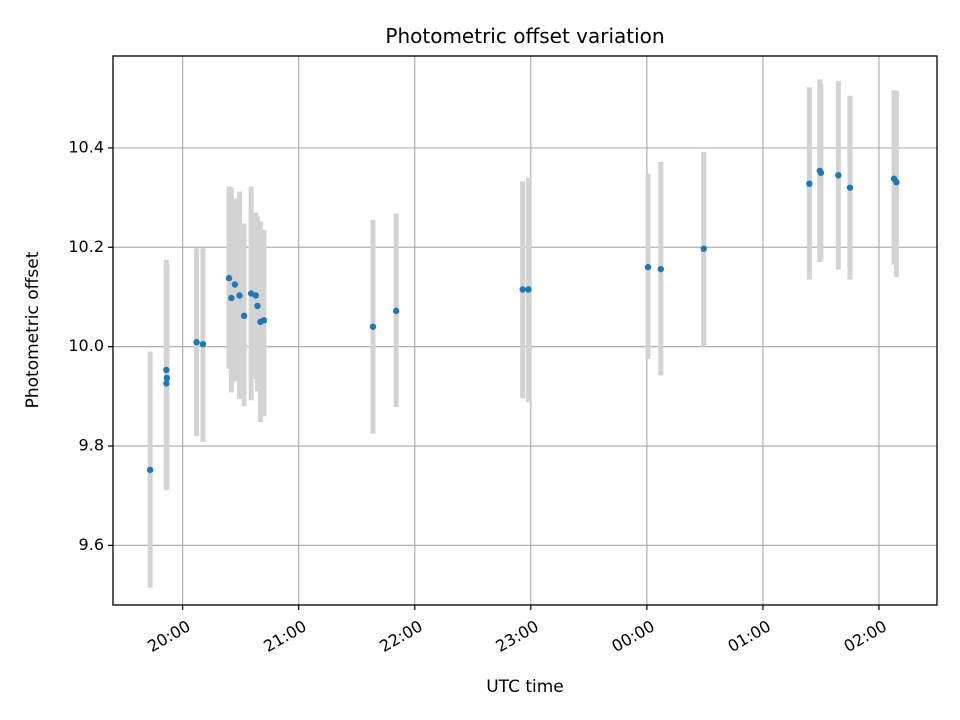 The image size is (960, 720). Describe the element at coordinates (524, 36) in the screenshot. I see `chart-title: Photometric offset variation` at that location.